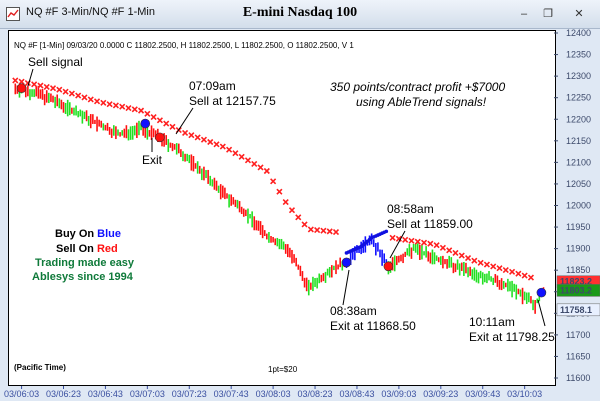 This screenshot has width=600, height=401. What do you see at coordinates (13, 14) in the screenshot?
I see `chart-app-icon` at bounding box center [13, 14].